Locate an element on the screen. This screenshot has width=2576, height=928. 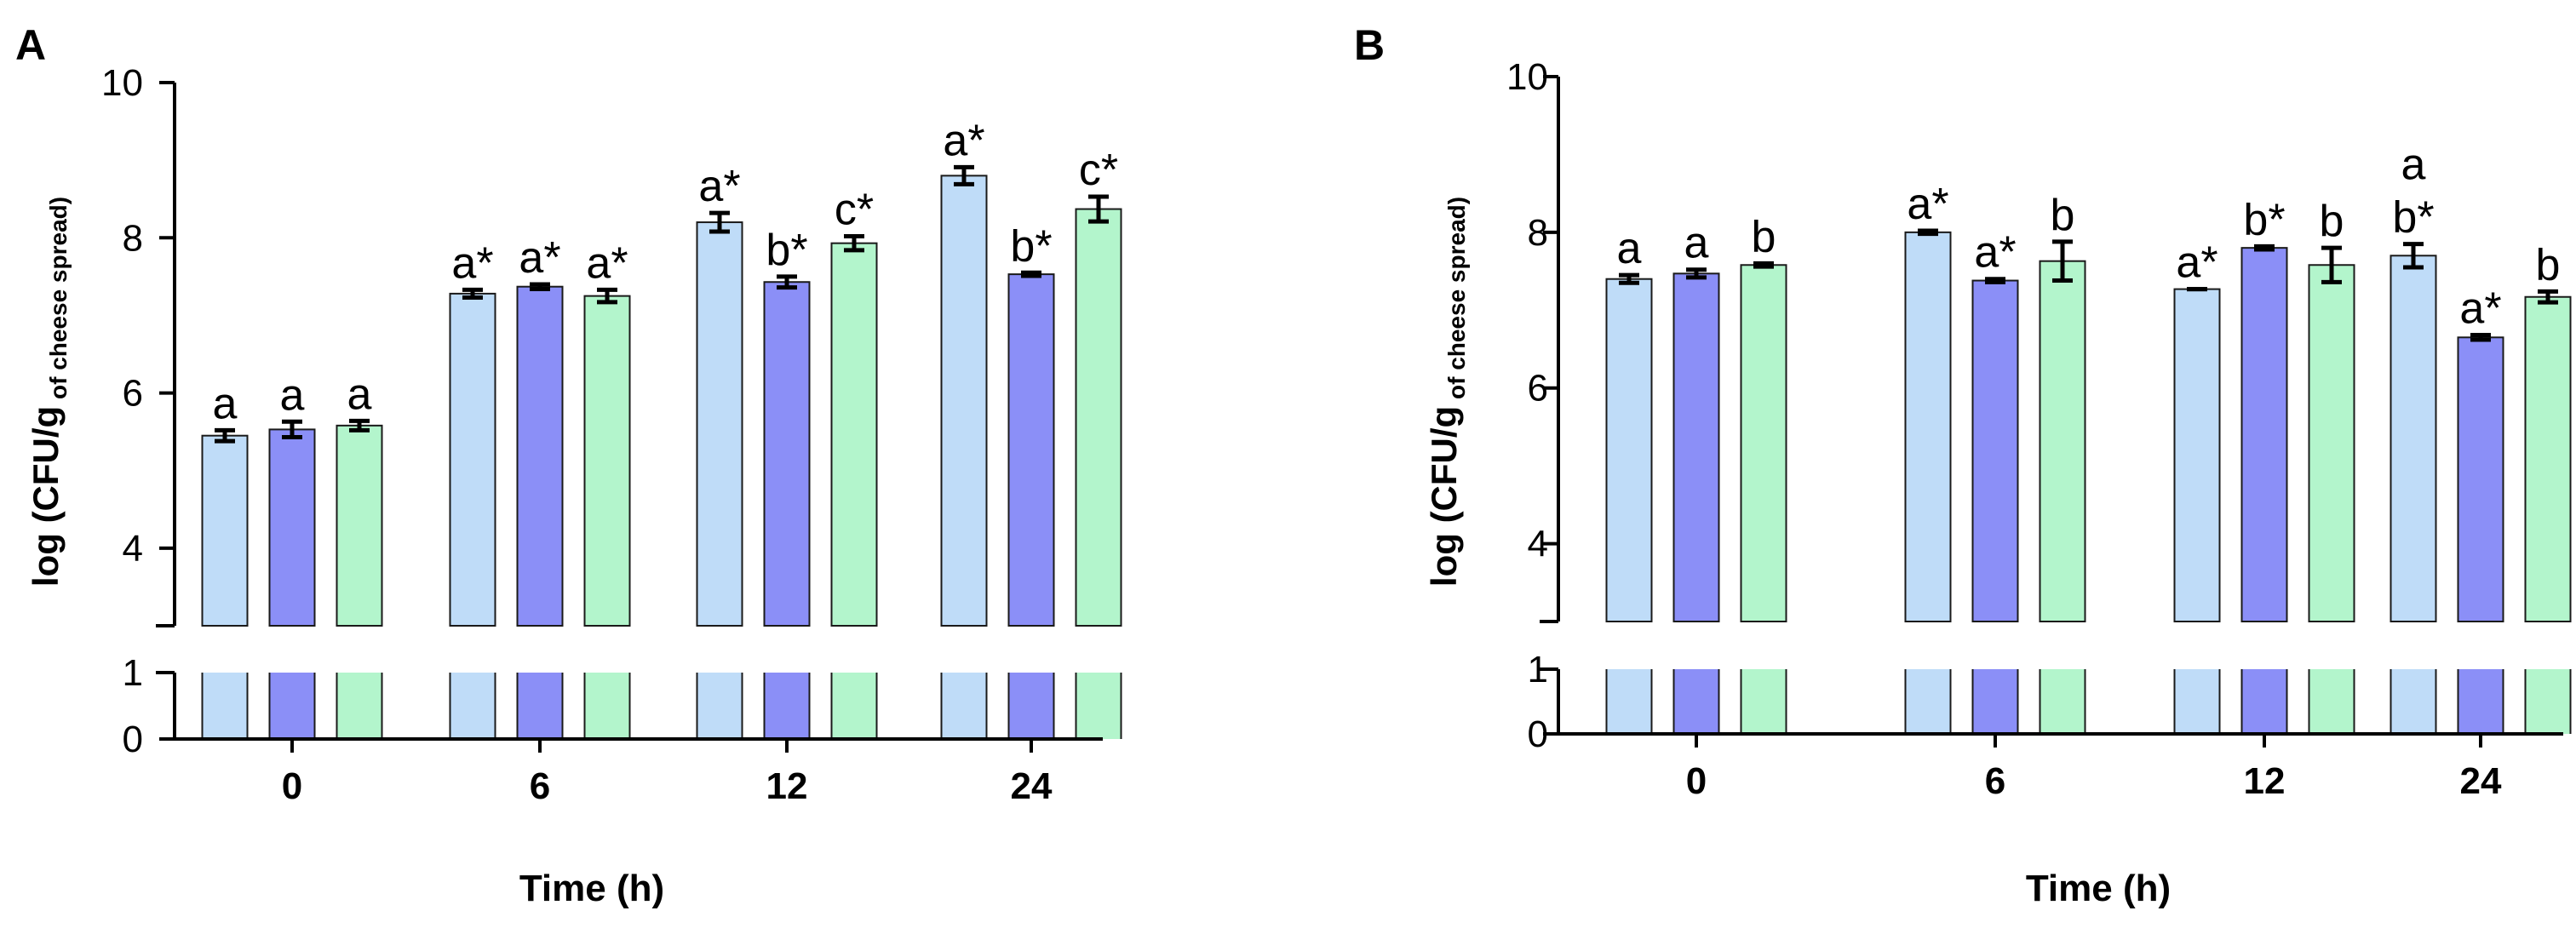
panel-label: B is located at coordinates (1369, 45).